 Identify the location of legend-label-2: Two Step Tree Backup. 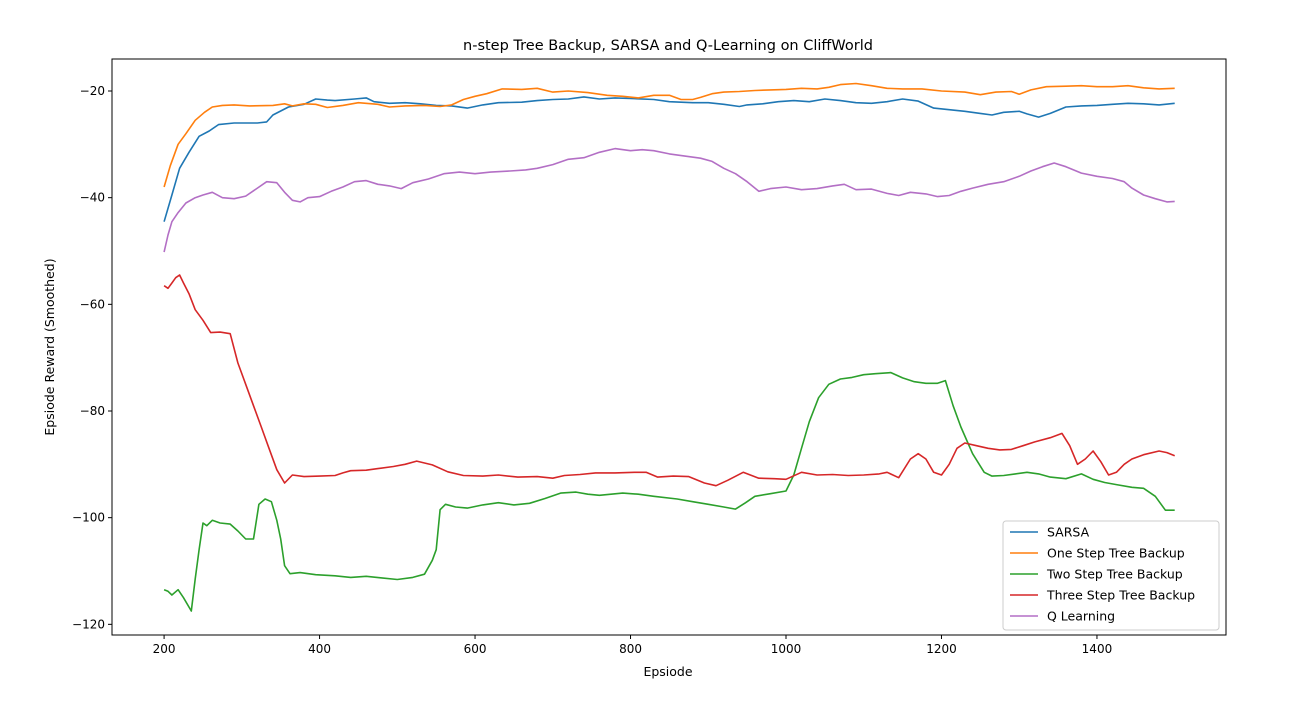
(1114, 574).